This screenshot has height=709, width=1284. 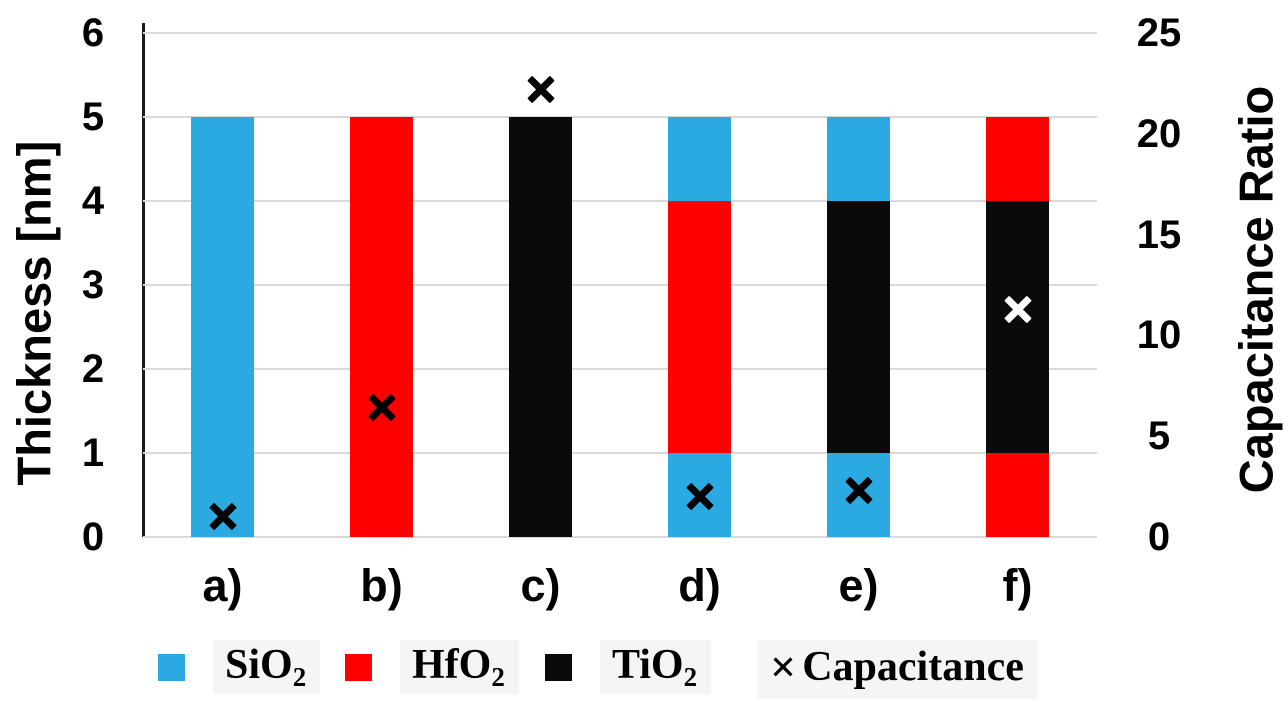 I want to click on left-tick-label: 6, so click(x=93, y=33).